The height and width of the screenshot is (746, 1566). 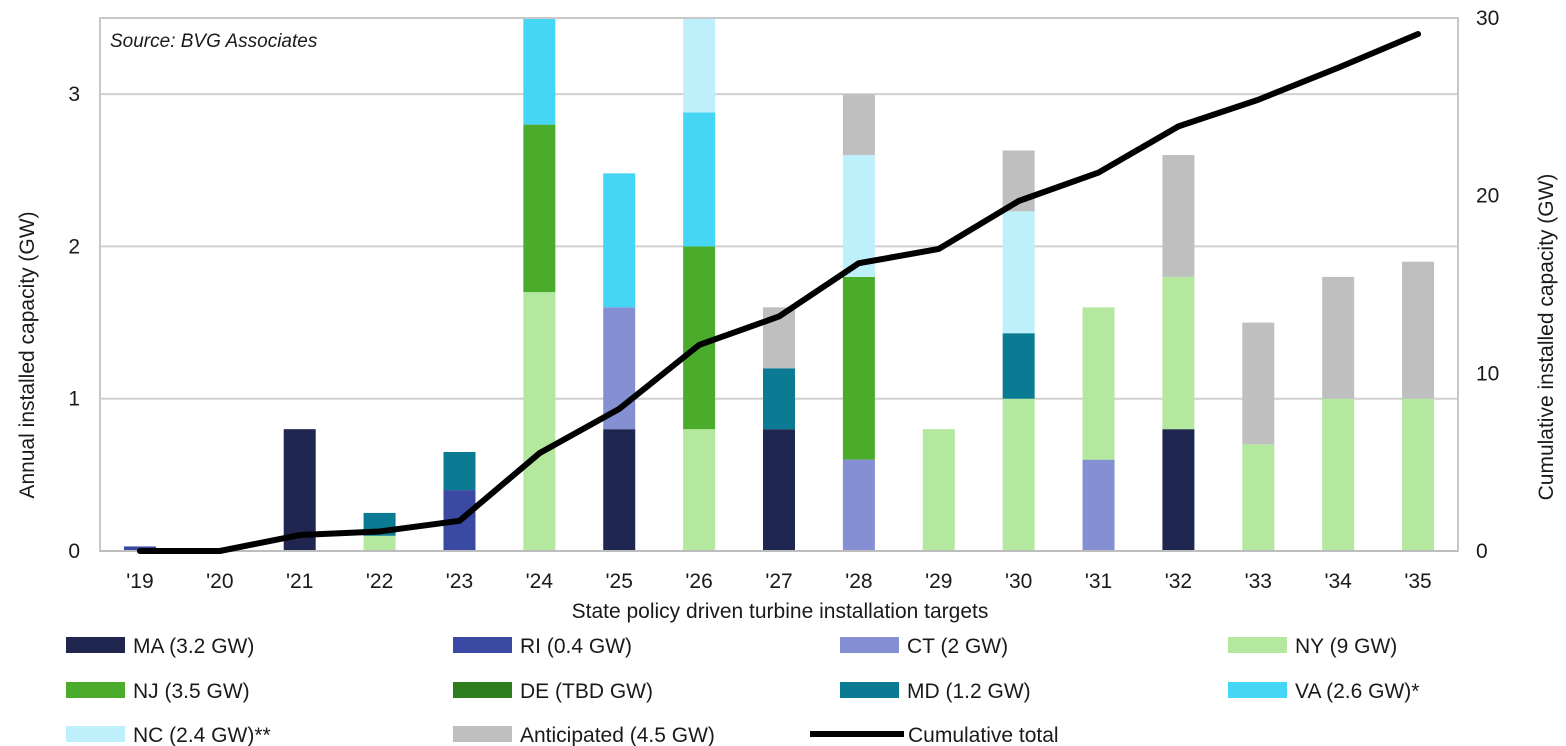 I want to click on x-tick-label-14: '33, so click(x=1258, y=581).